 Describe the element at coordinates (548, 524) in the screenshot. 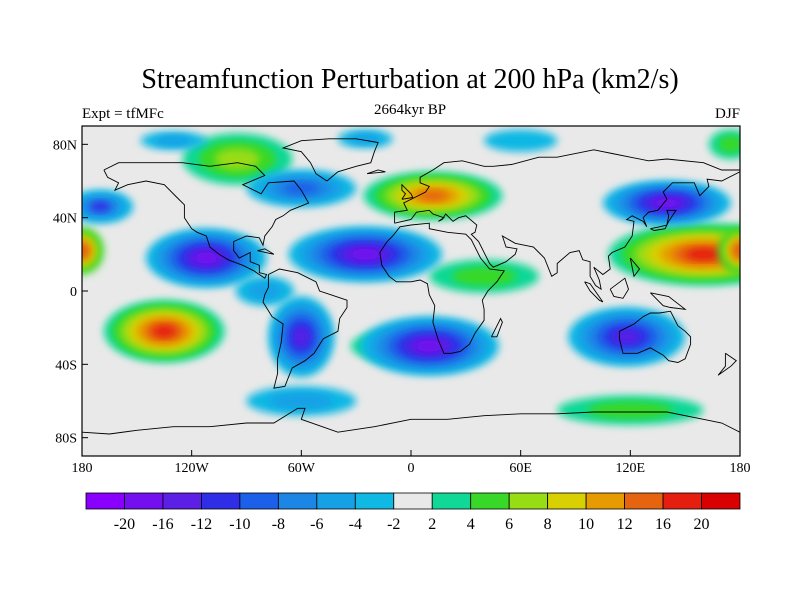

I see `colorbar-label: 8` at that location.